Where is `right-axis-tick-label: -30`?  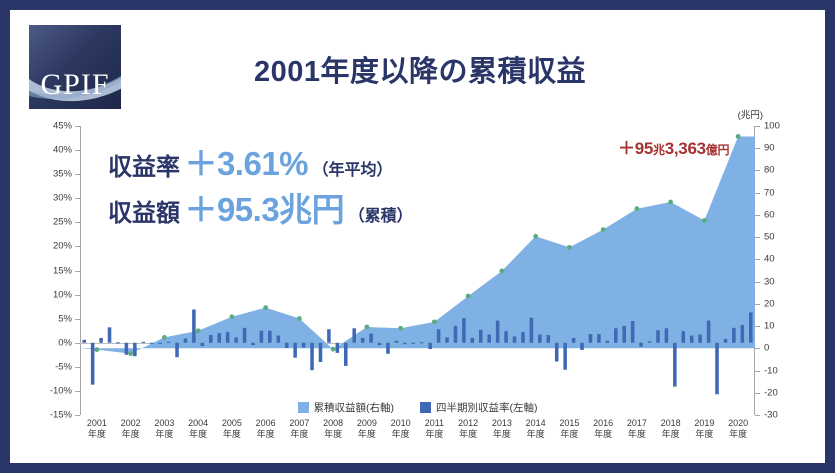
right-axis-tick-label: -30 is located at coordinates (771, 415).